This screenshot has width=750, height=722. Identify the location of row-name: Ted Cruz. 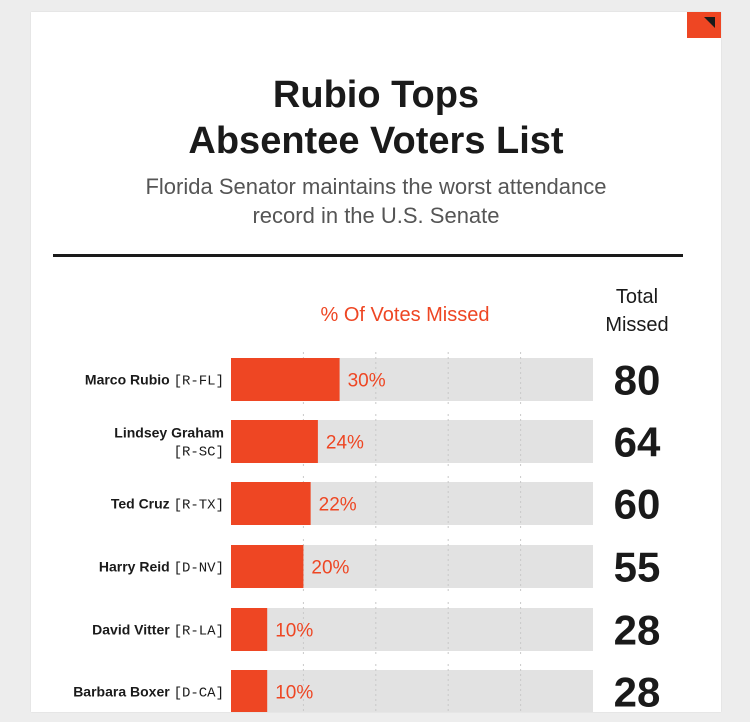
(142, 504).